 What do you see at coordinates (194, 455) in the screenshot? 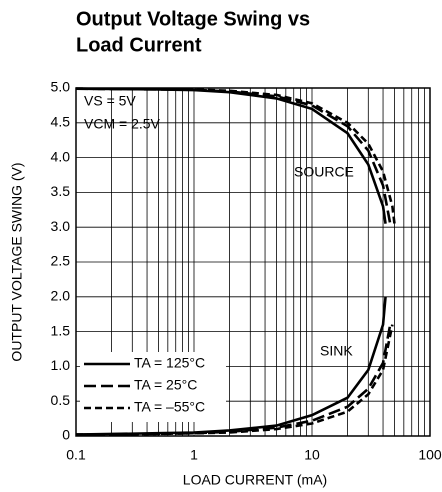
I see `x-tick-label: 1` at bounding box center [194, 455].